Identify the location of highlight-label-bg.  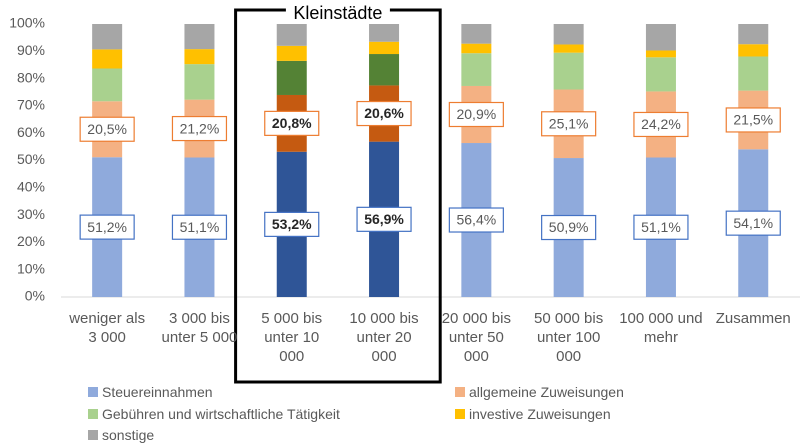
(337, 12).